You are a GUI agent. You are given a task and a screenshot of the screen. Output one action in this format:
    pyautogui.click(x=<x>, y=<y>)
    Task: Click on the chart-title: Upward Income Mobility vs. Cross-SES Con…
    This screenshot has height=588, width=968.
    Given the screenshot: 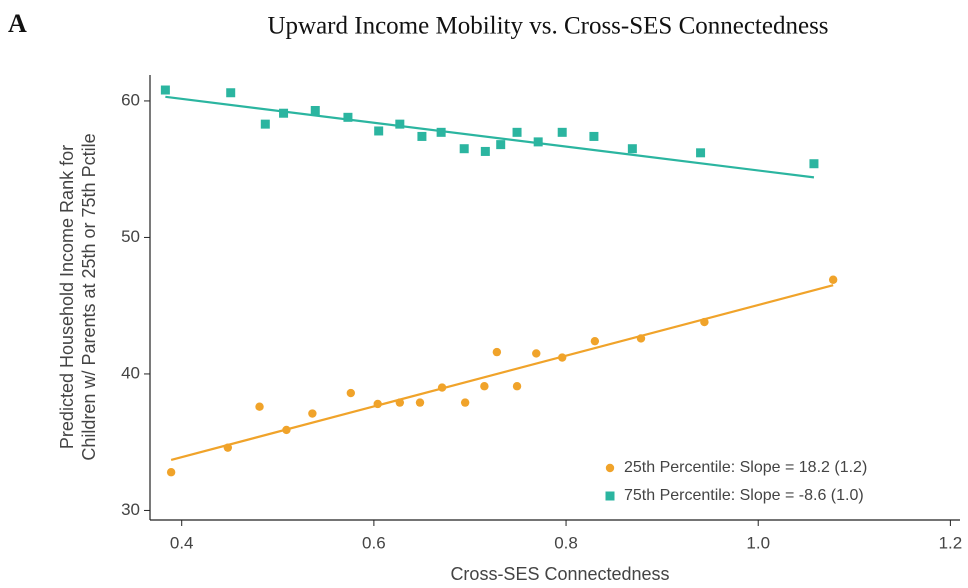 What is the action you would take?
    pyautogui.click(x=547, y=26)
    